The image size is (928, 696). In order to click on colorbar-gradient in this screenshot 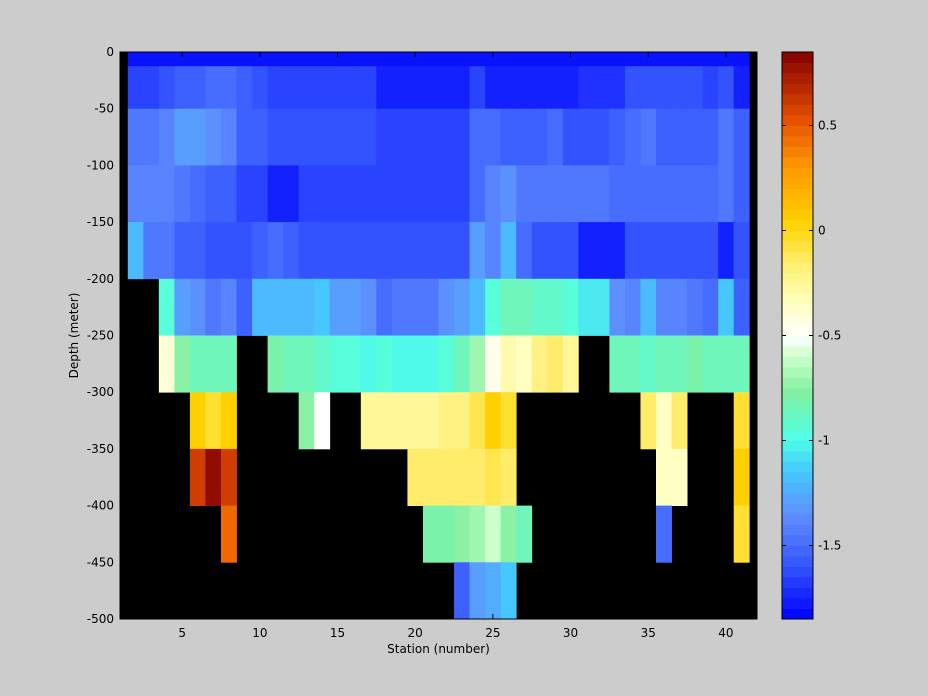, I will do `click(797, 336)`.